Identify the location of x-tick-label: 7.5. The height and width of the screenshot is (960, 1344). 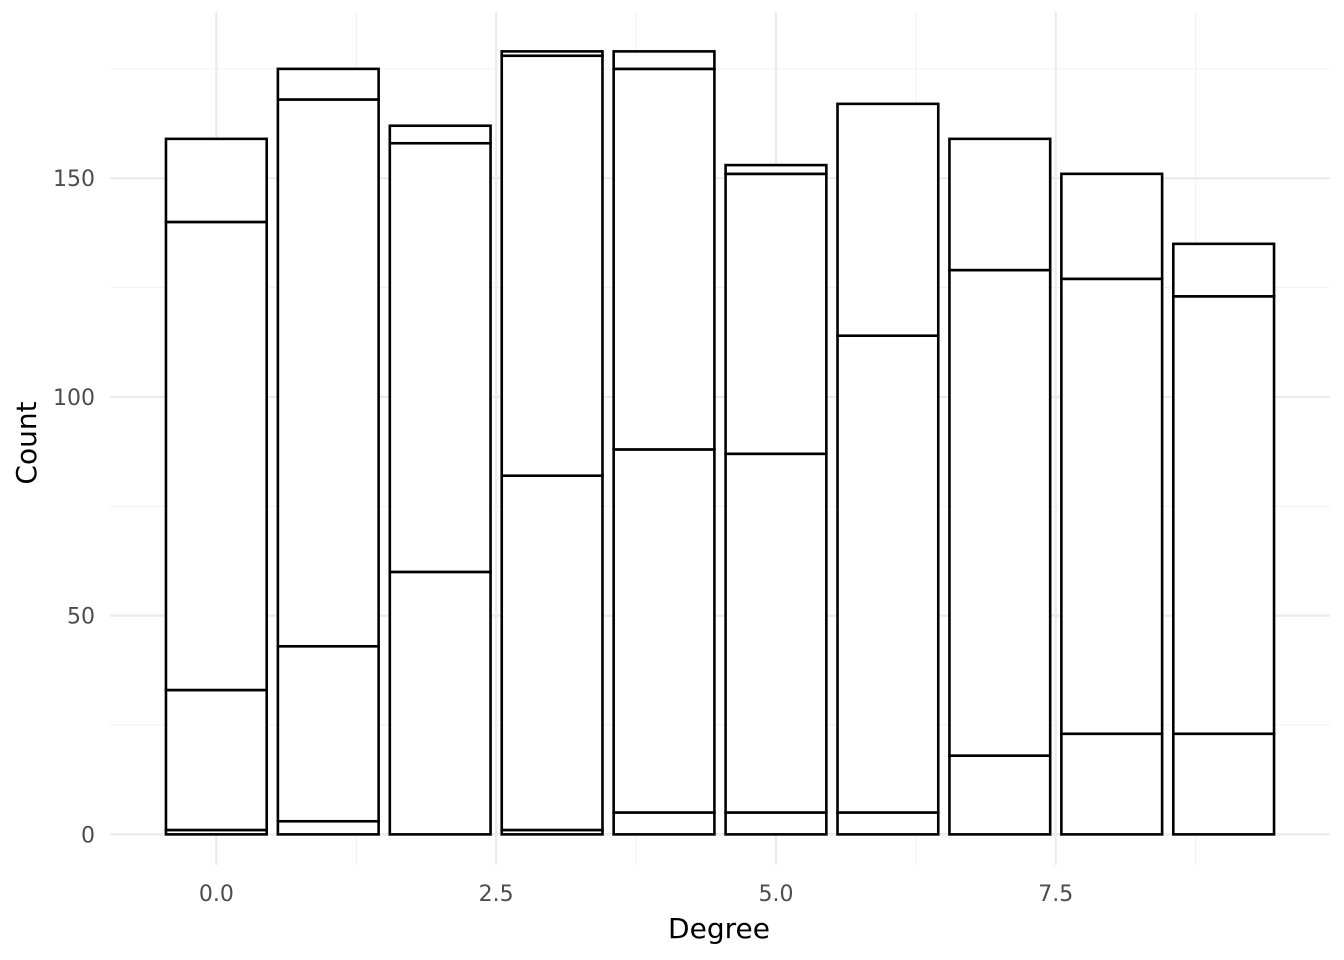
(1055, 894).